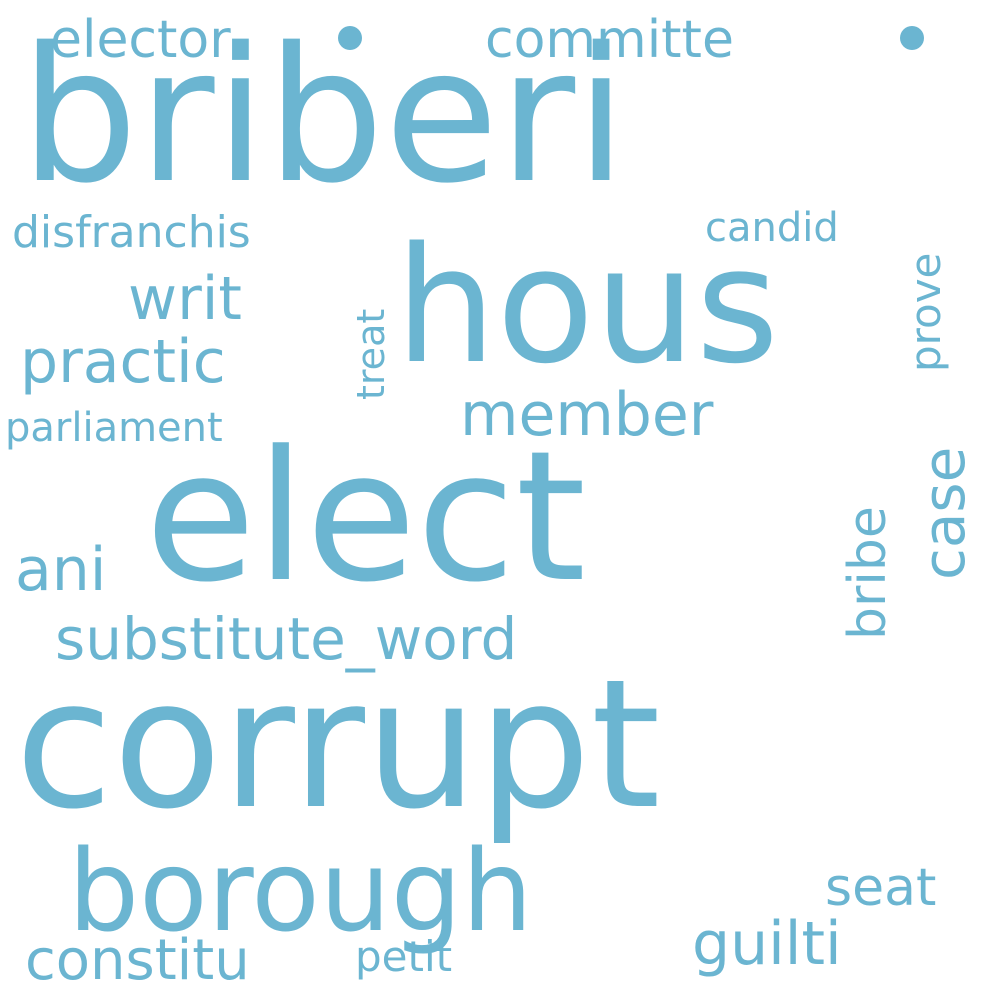  Describe the element at coordinates (868, 573) in the screenshot. I see `word-bribe: bribe` at that location.